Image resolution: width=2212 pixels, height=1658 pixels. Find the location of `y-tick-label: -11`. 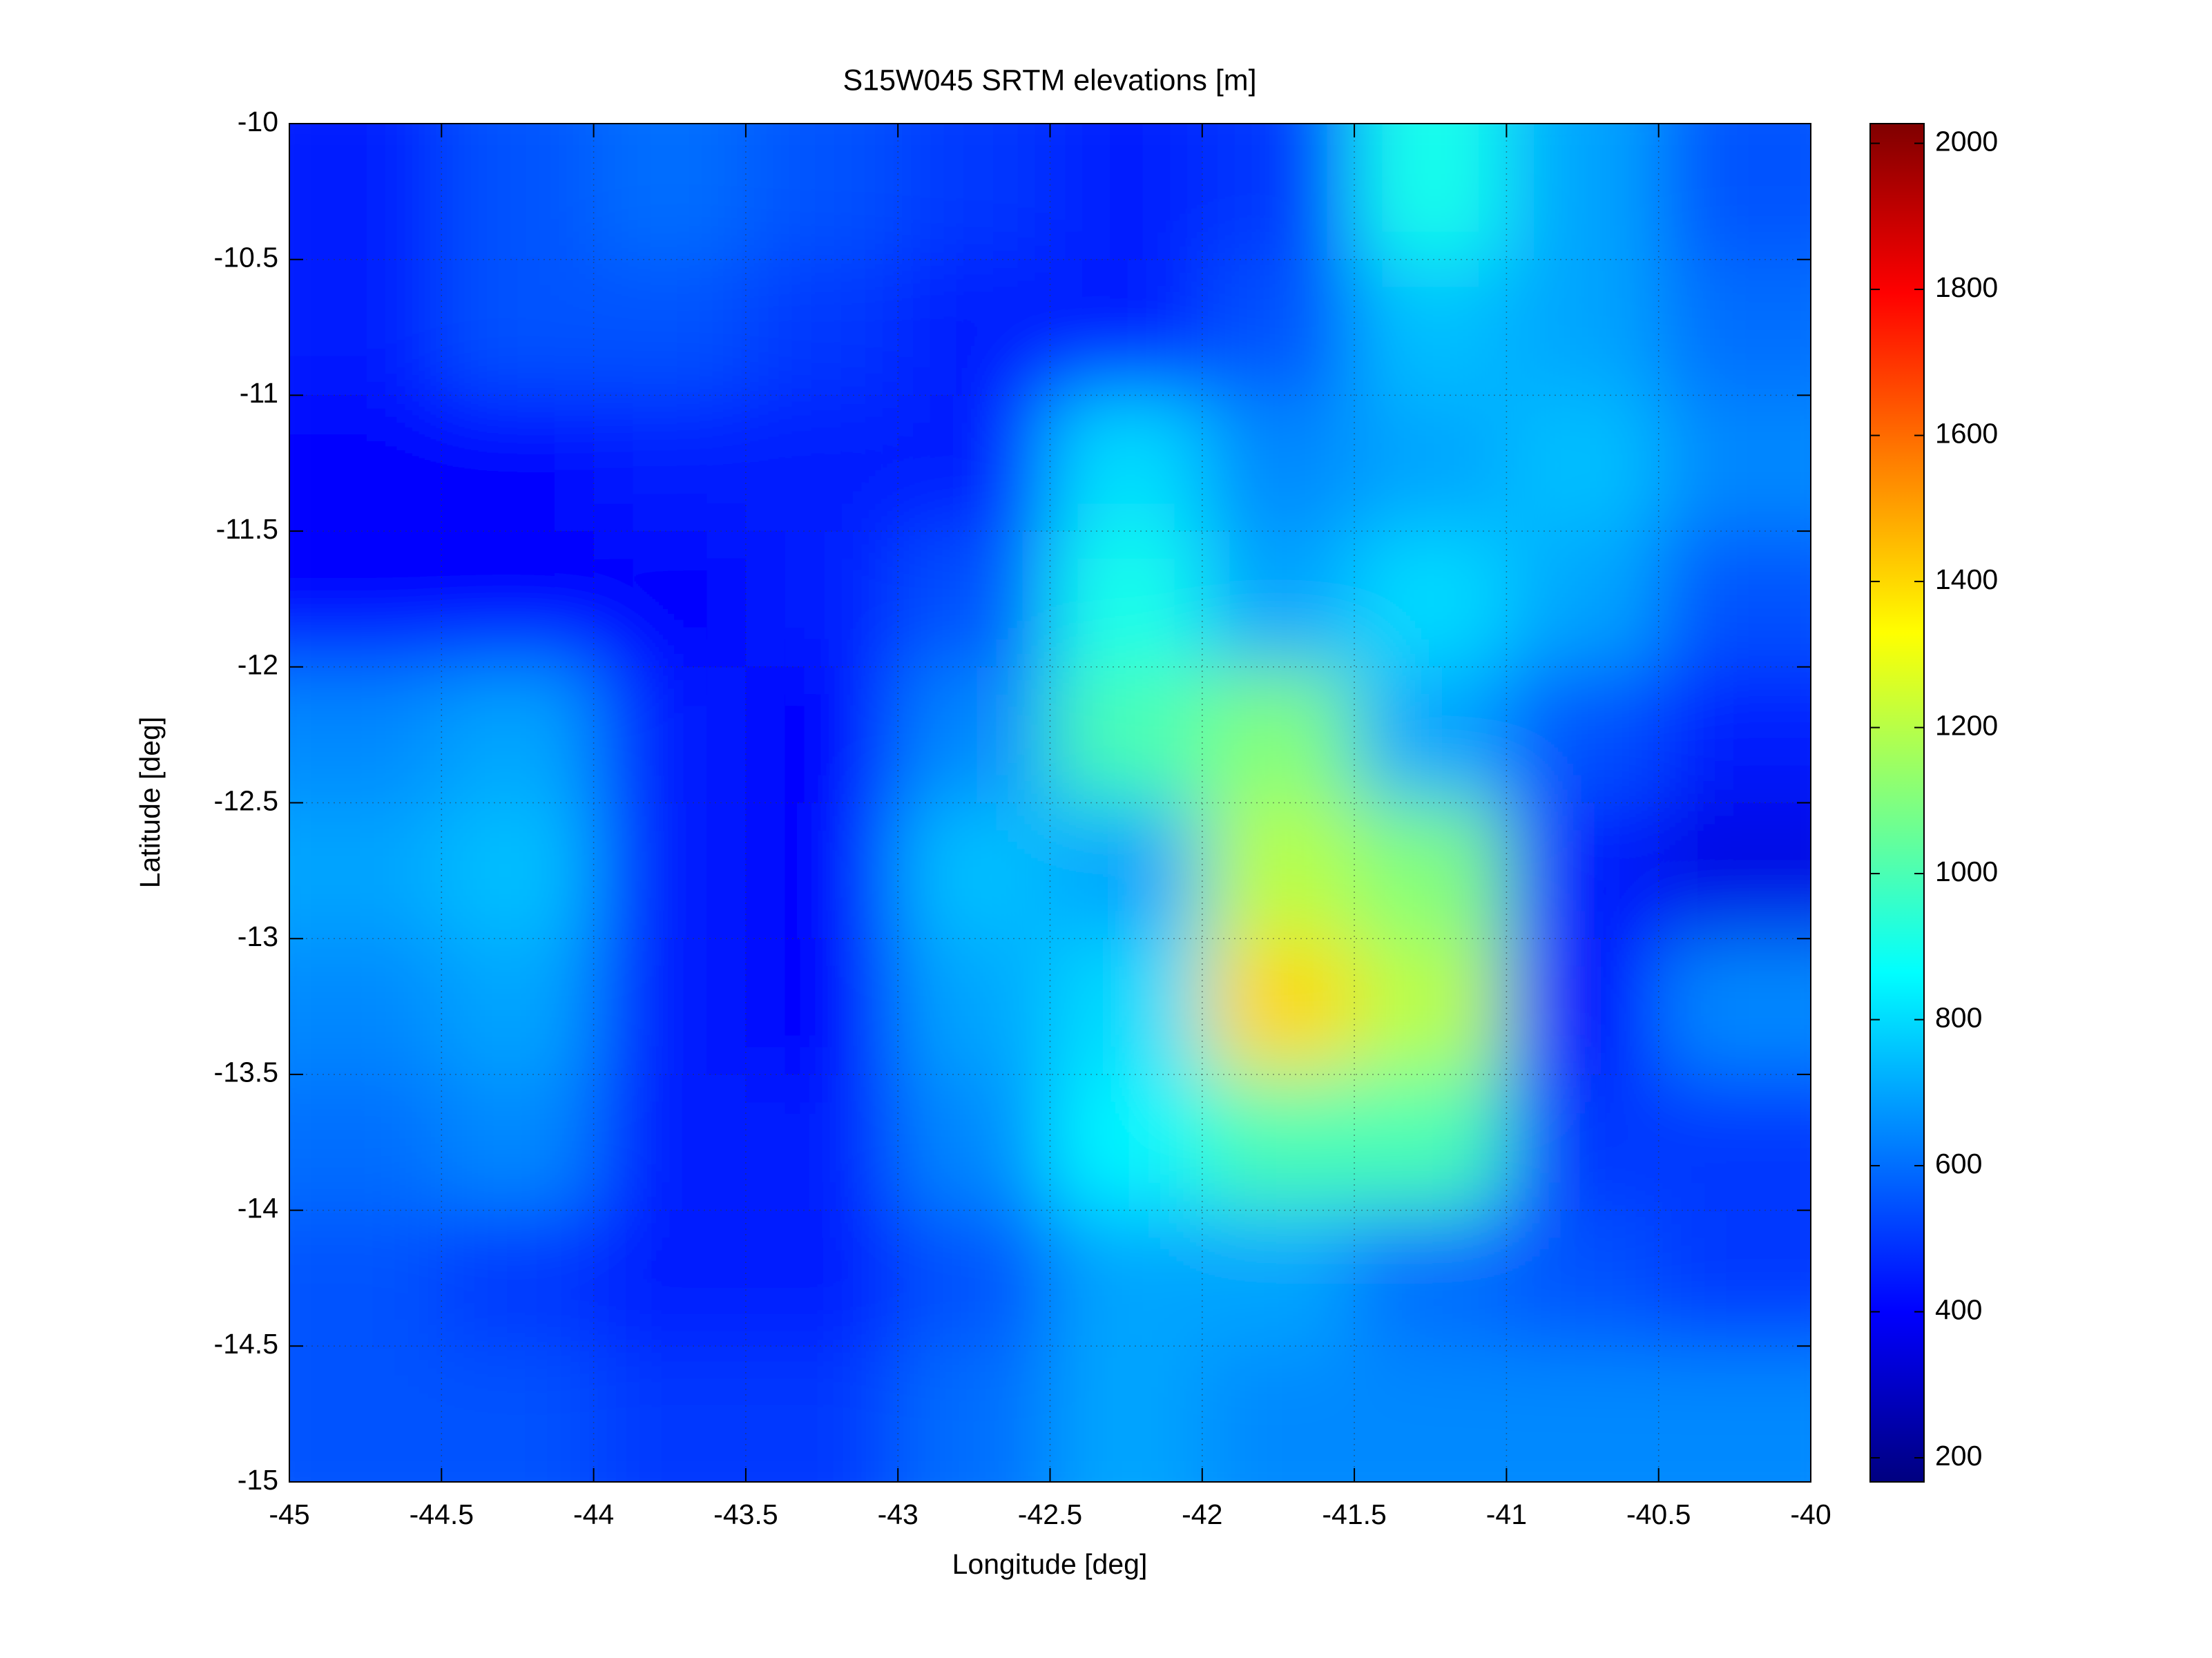

y-tick-label: -11 is located at coordinates (259, 393).